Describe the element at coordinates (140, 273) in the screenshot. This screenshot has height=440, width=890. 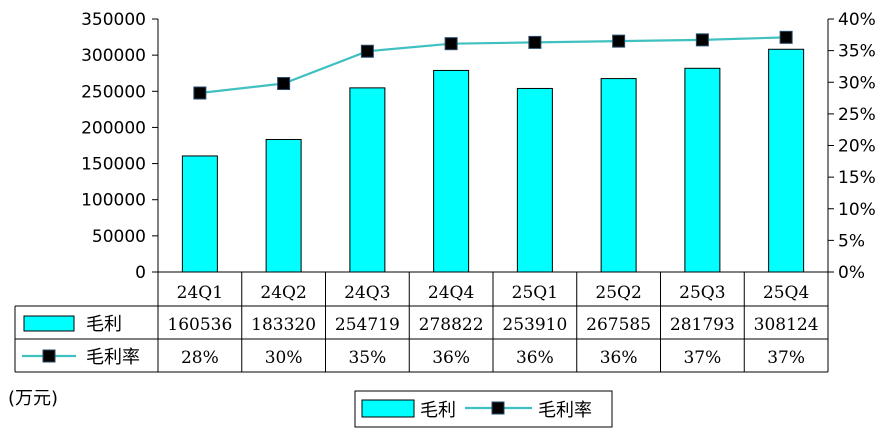
I see `left-tick-label: 0` at that location.